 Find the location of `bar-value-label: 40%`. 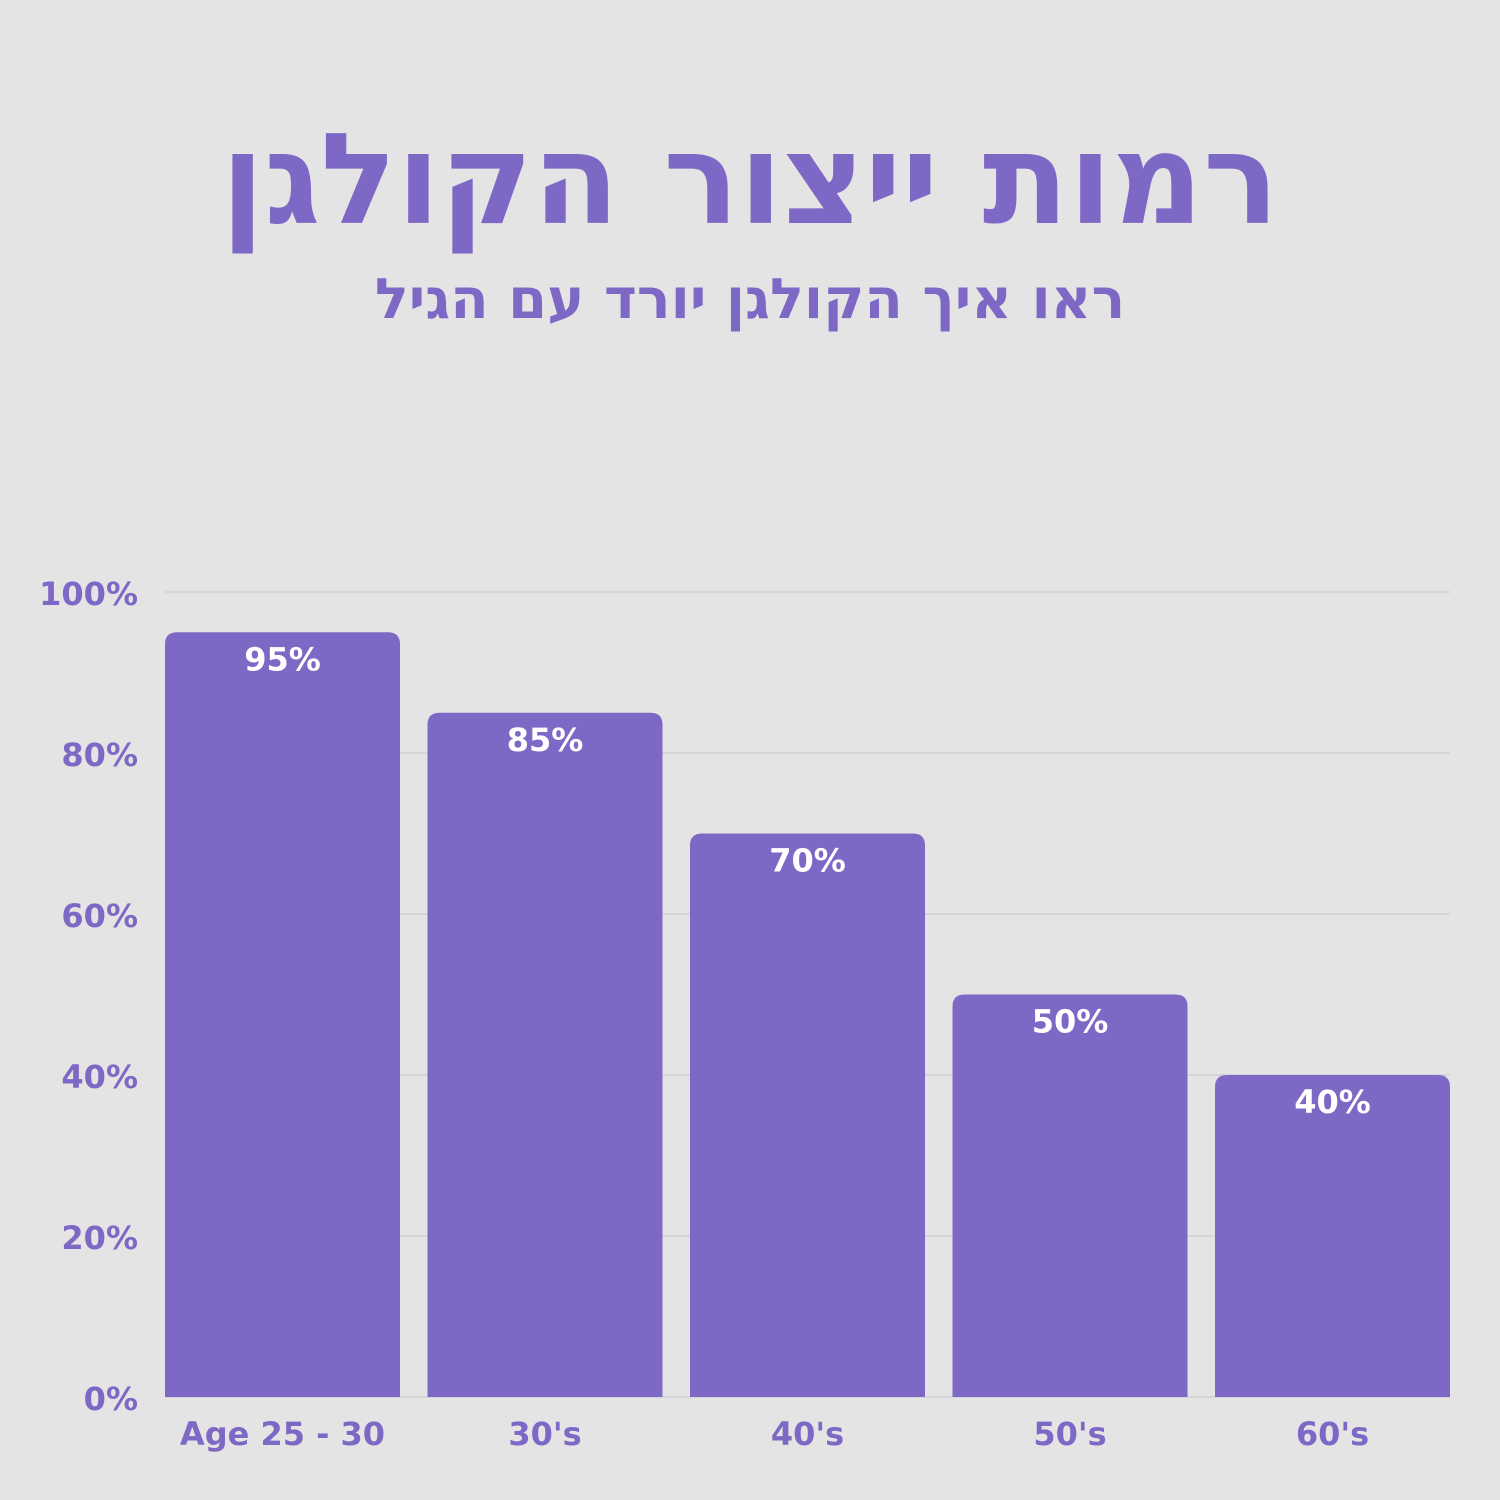

bar-value-label: 40% is located at coordinates (1332, 1102).